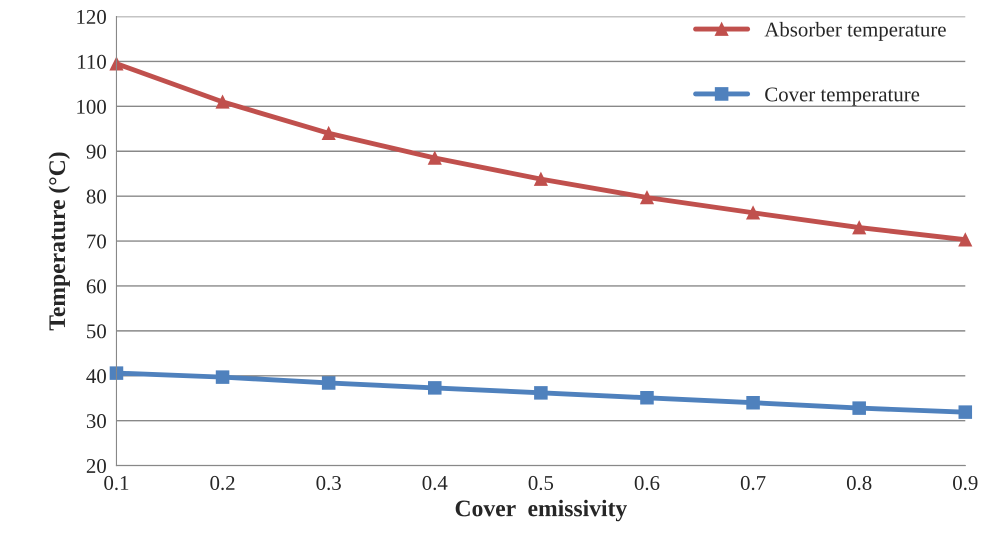 The height and width of the screenshot is (551, 987). I want to click on y-tick-label: 50, so click(96, 331).